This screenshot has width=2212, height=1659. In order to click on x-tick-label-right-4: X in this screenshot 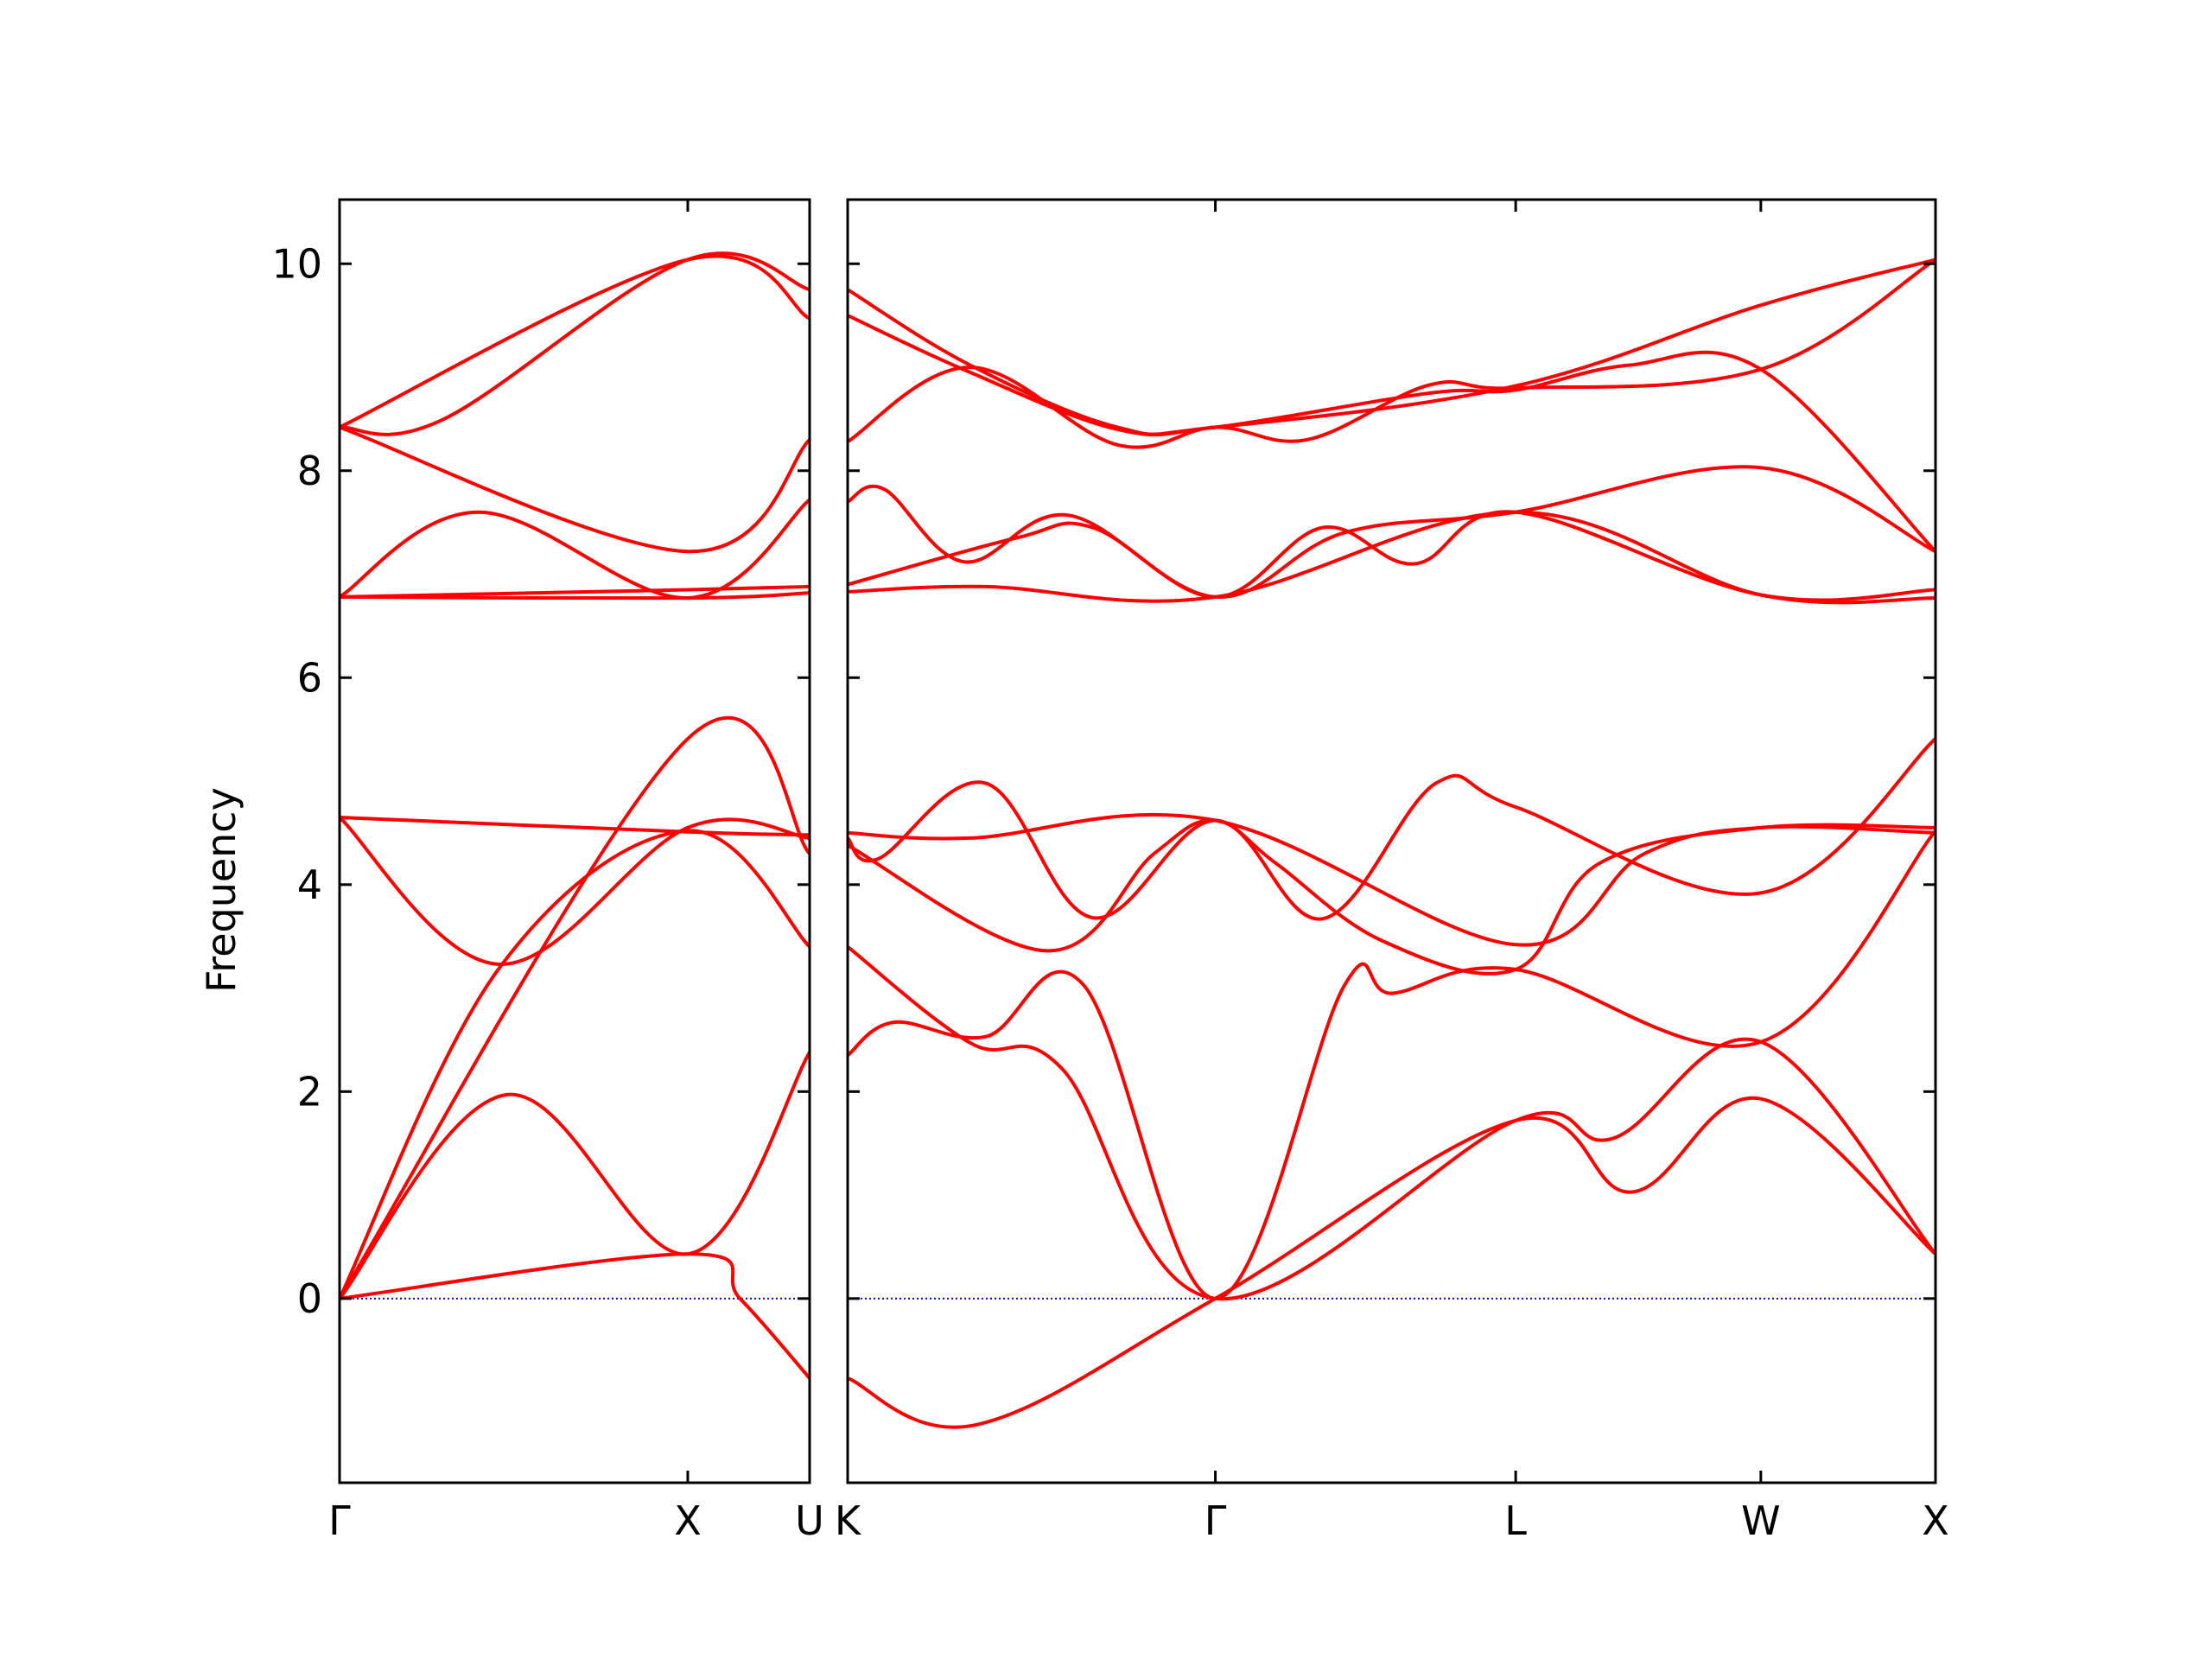, I will do `click(1935, 1520)`.